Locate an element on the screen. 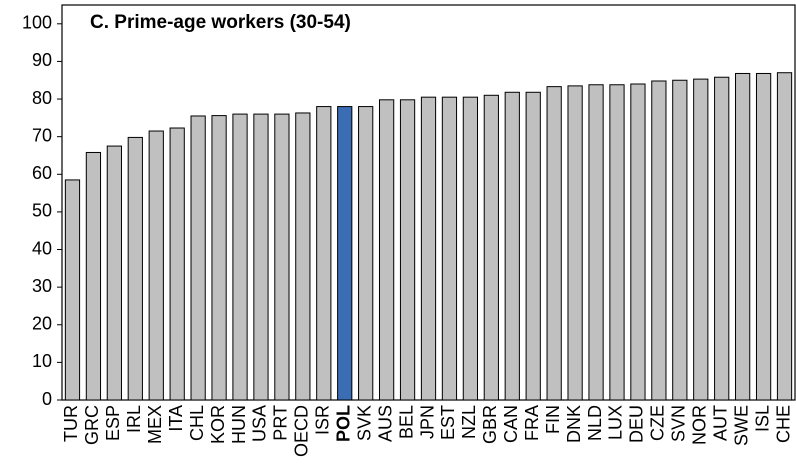  x-tick-label: MEX is located at coordinates (155, 424).